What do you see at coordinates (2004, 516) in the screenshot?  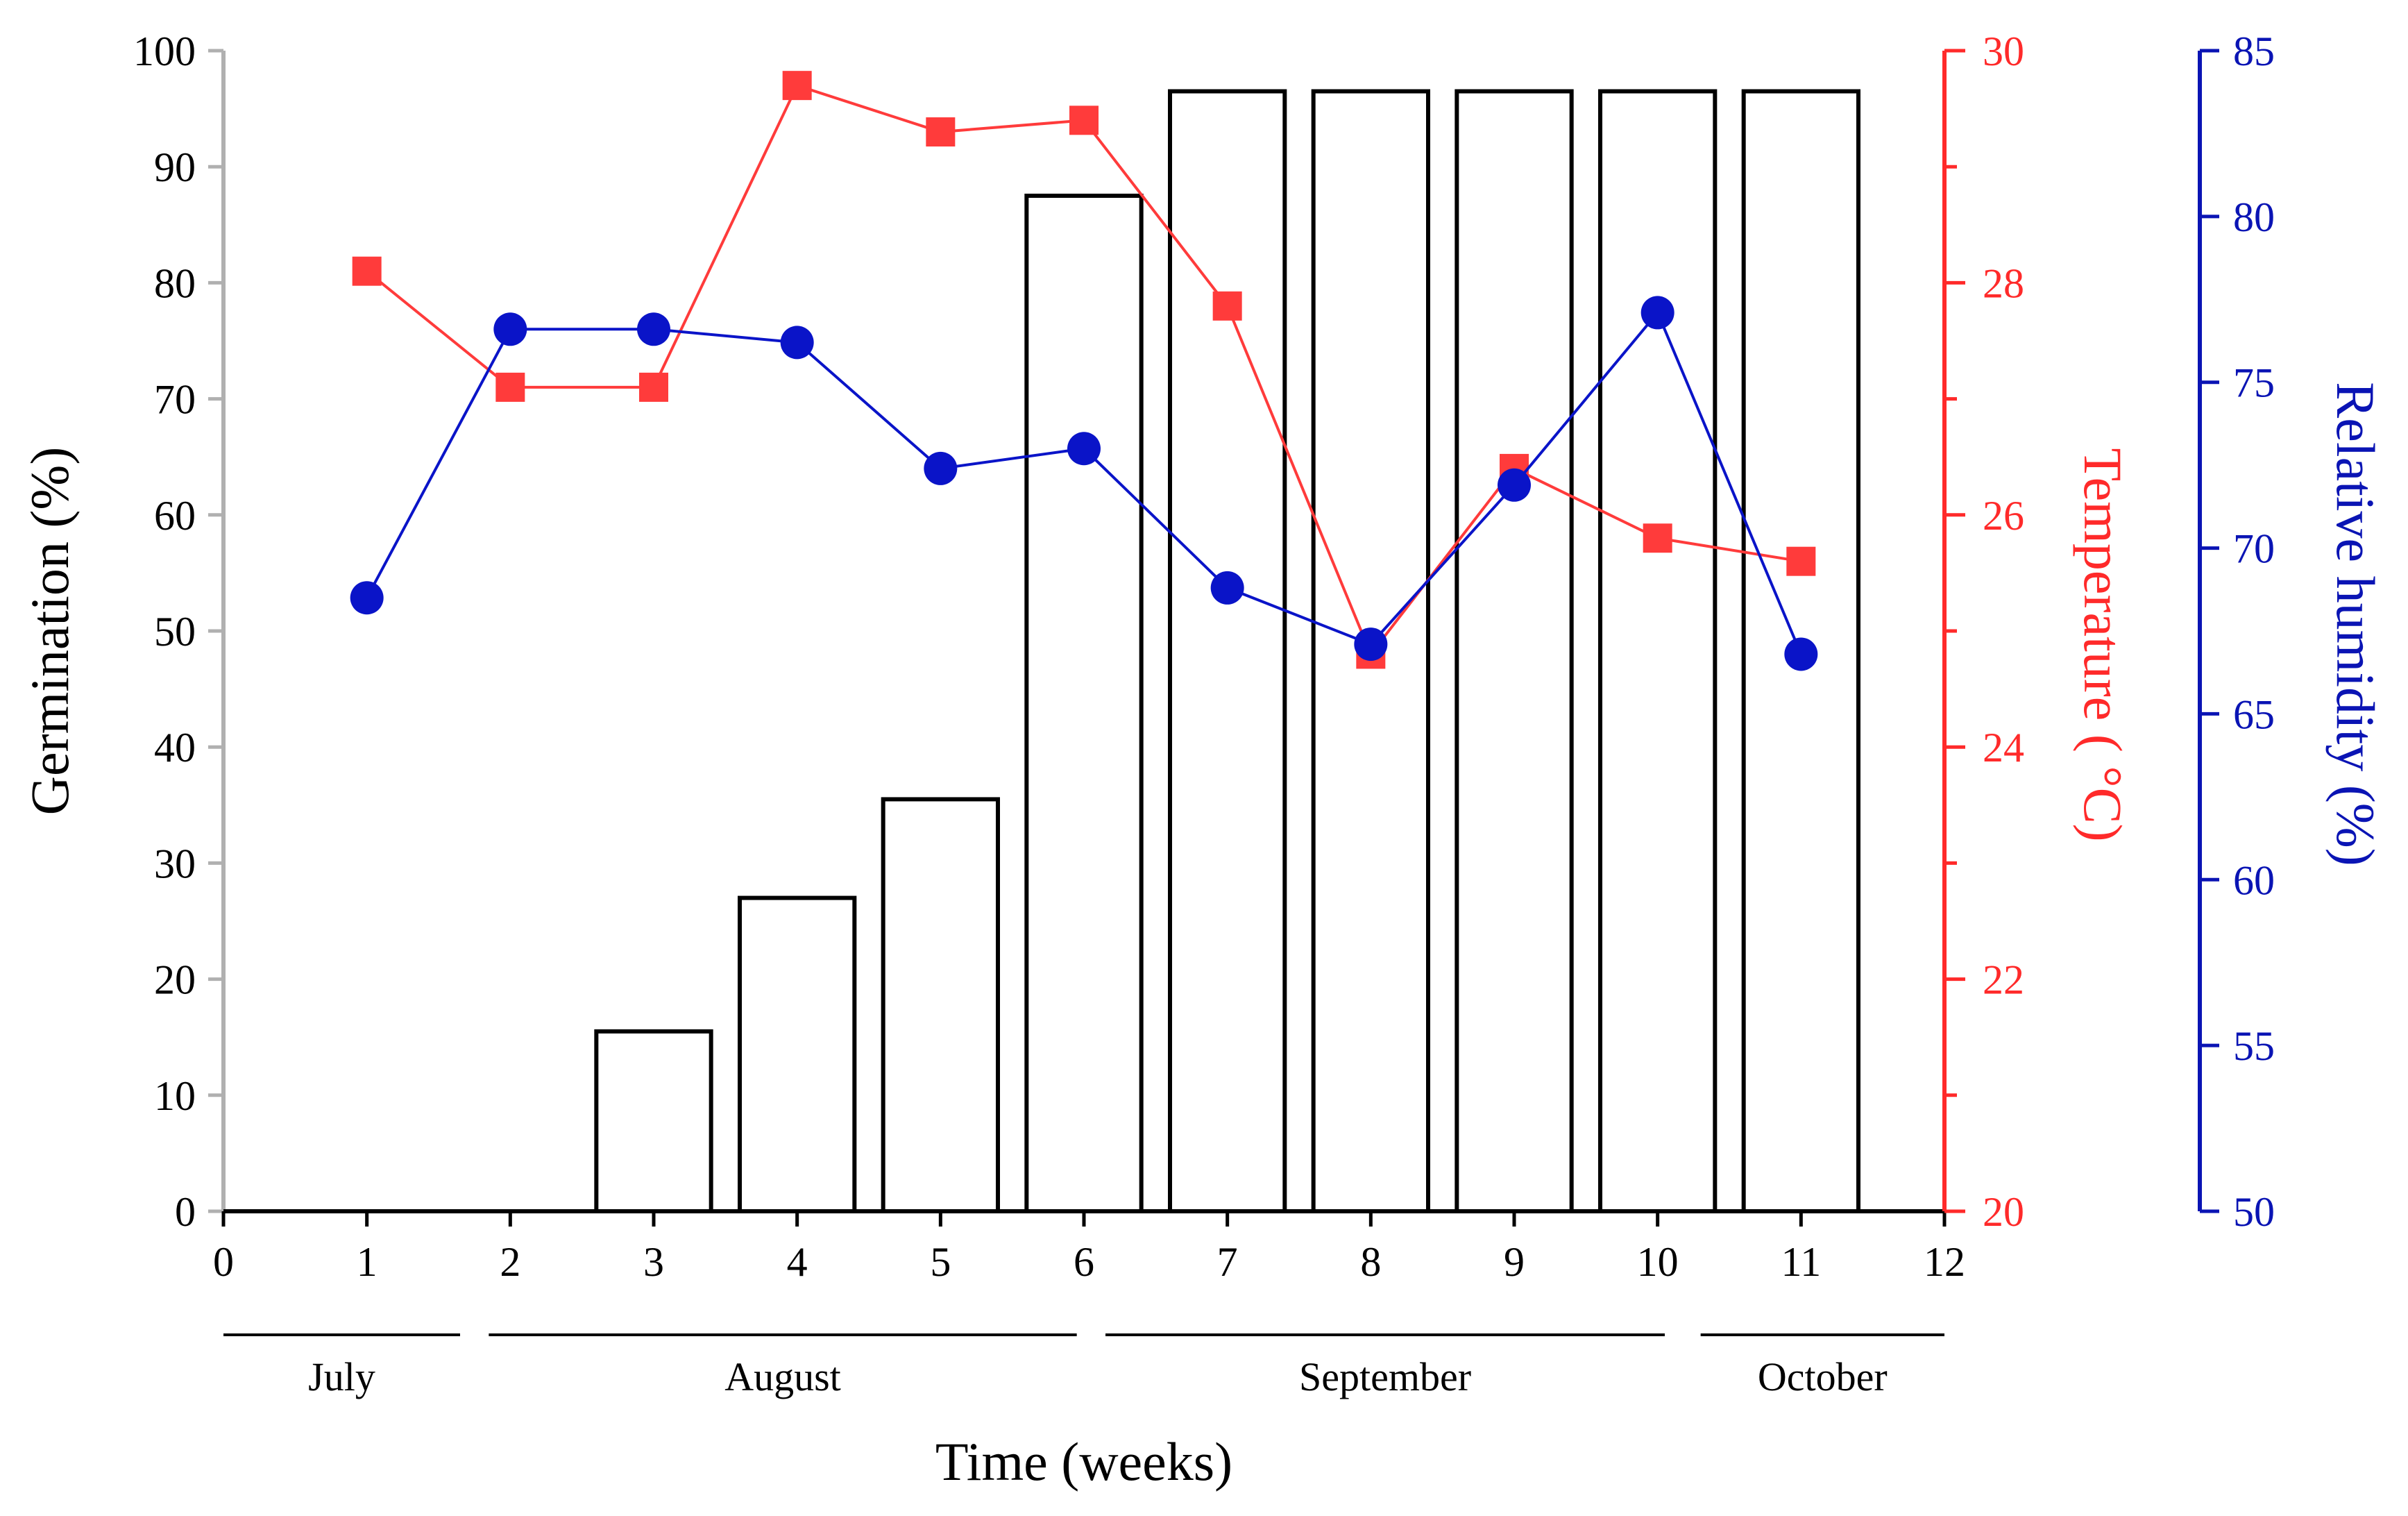 I see `temperature-tick-label: 26` at bounding box center [2004, 516].